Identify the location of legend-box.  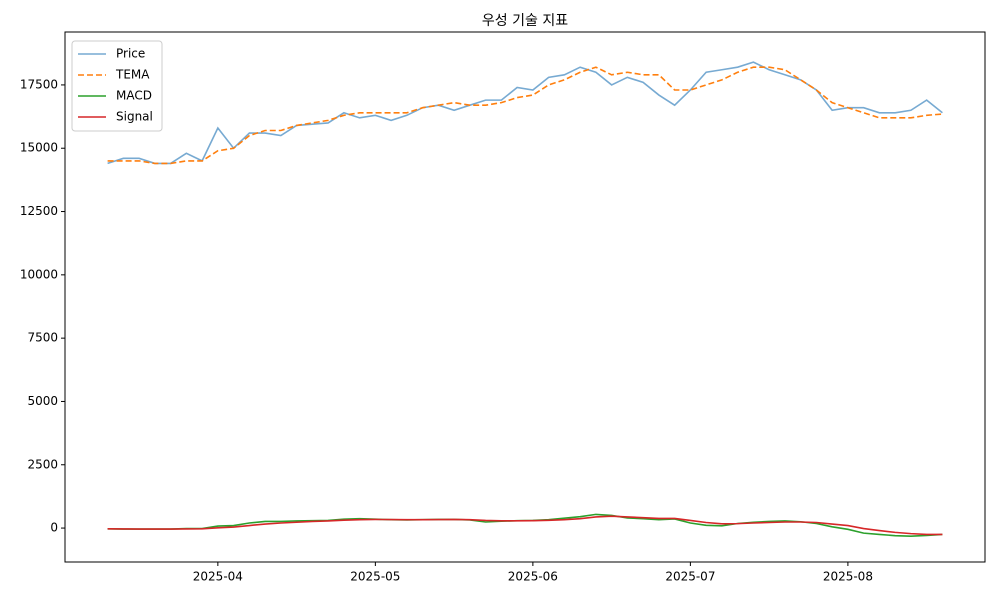
(117, 86).